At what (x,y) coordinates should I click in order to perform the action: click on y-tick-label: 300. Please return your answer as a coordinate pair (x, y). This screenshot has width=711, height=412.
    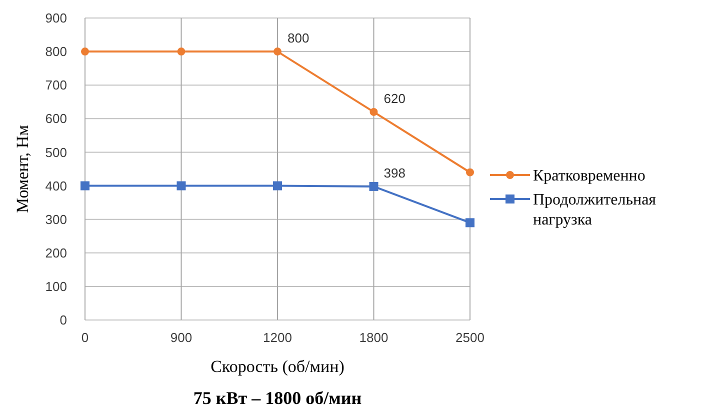
    Looking at the image, I should click on (56, 219).